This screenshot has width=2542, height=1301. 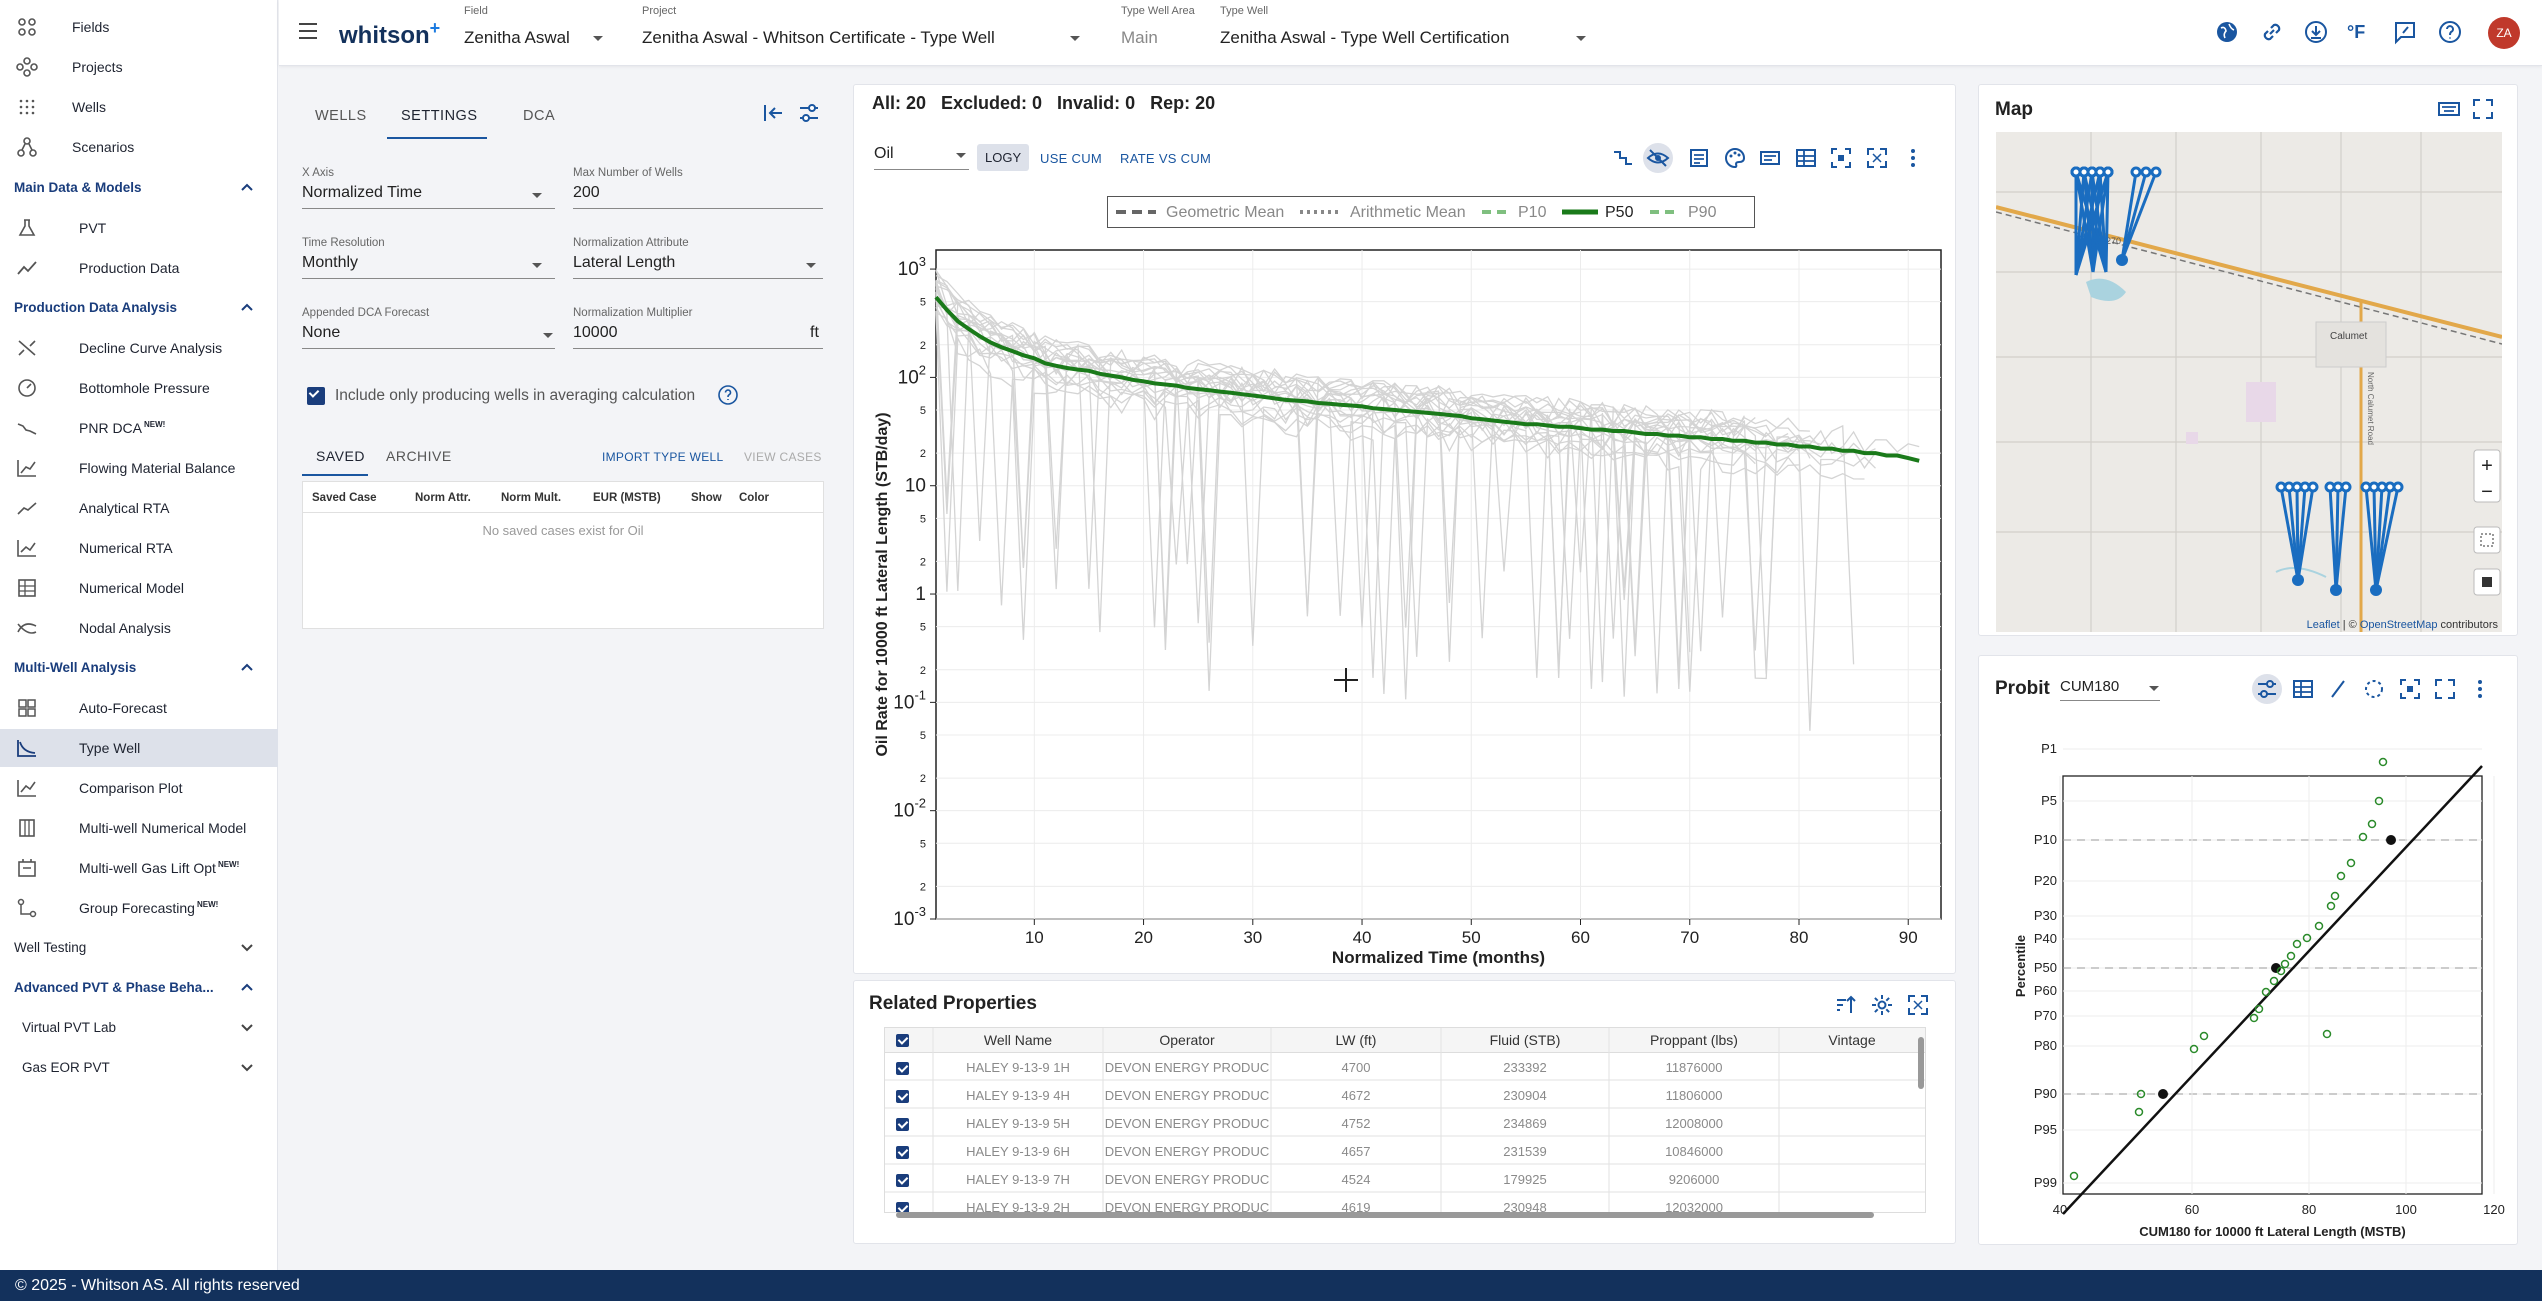 What do you see at coordinates (390, 33) in the screenshot?
I see `logo: whitson+` at bounding box center [390, 33].